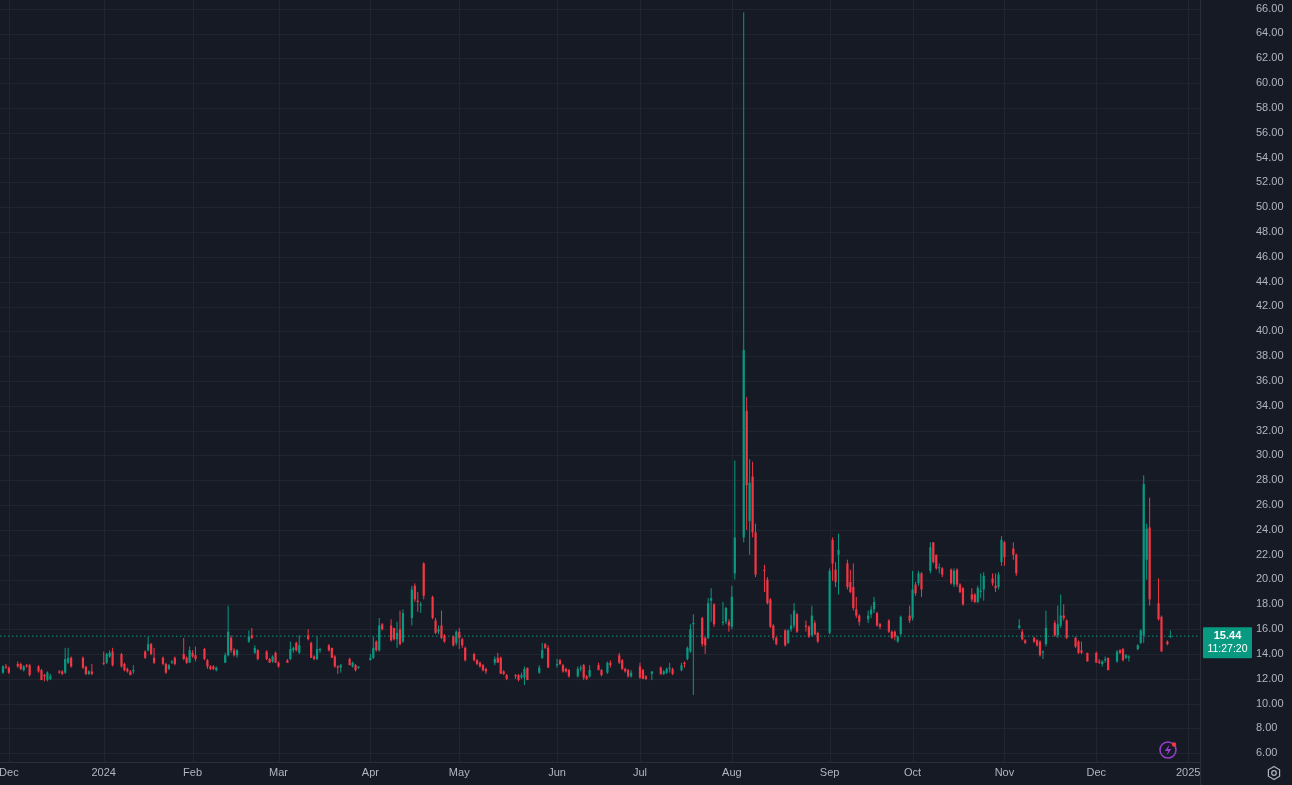  What do you see at coordinates (1270, 305) in the screenshot?
I see `y-tick-label: 42.00` at bounding box center [1270, 305].